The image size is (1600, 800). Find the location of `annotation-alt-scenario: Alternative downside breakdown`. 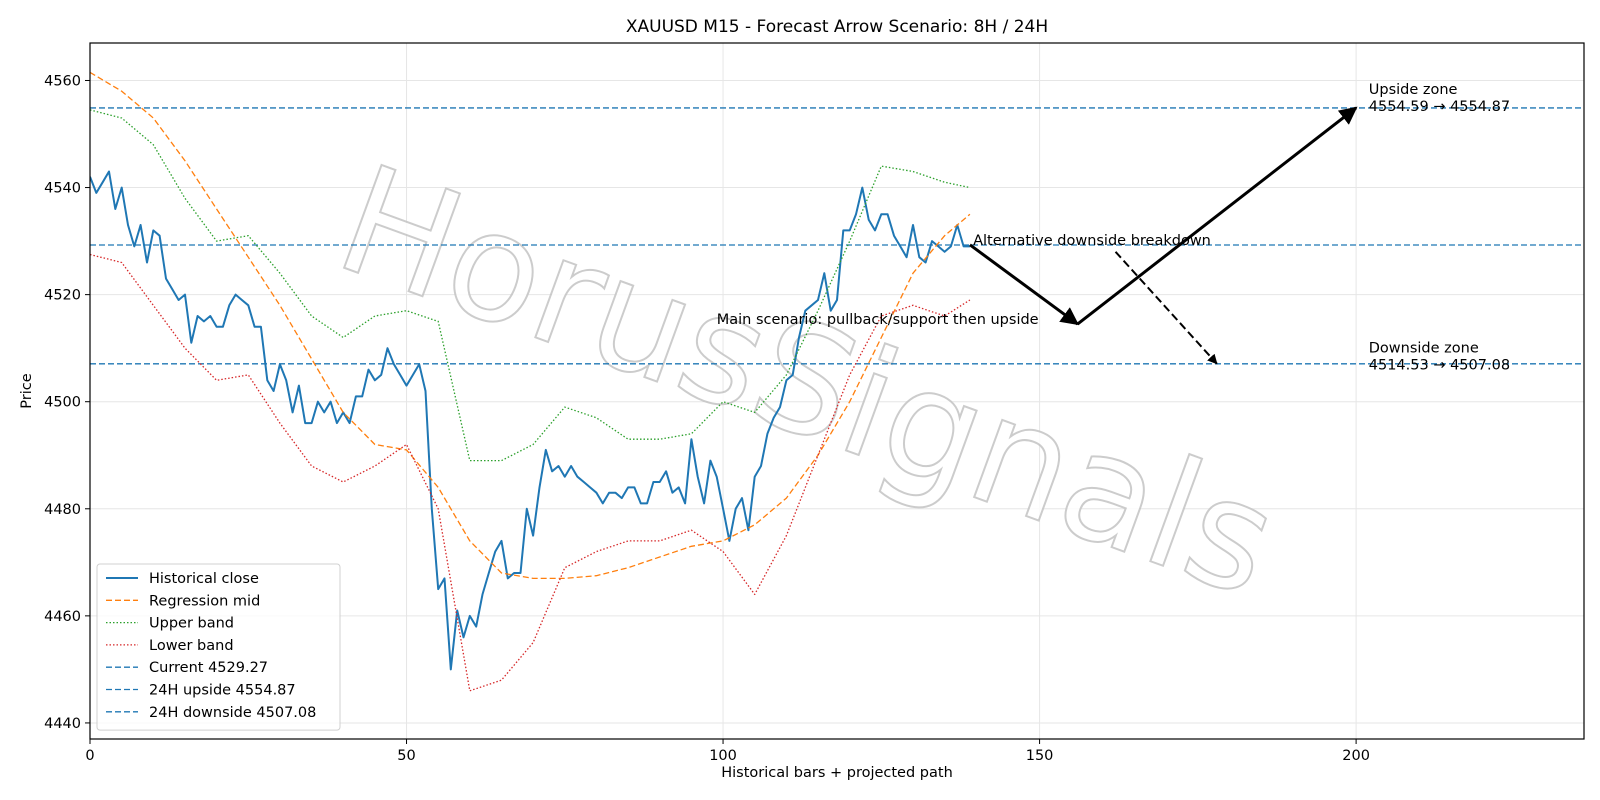

annotation-alt-scenario: Alternative downside breakdown is located at coordinates (1092, 241).